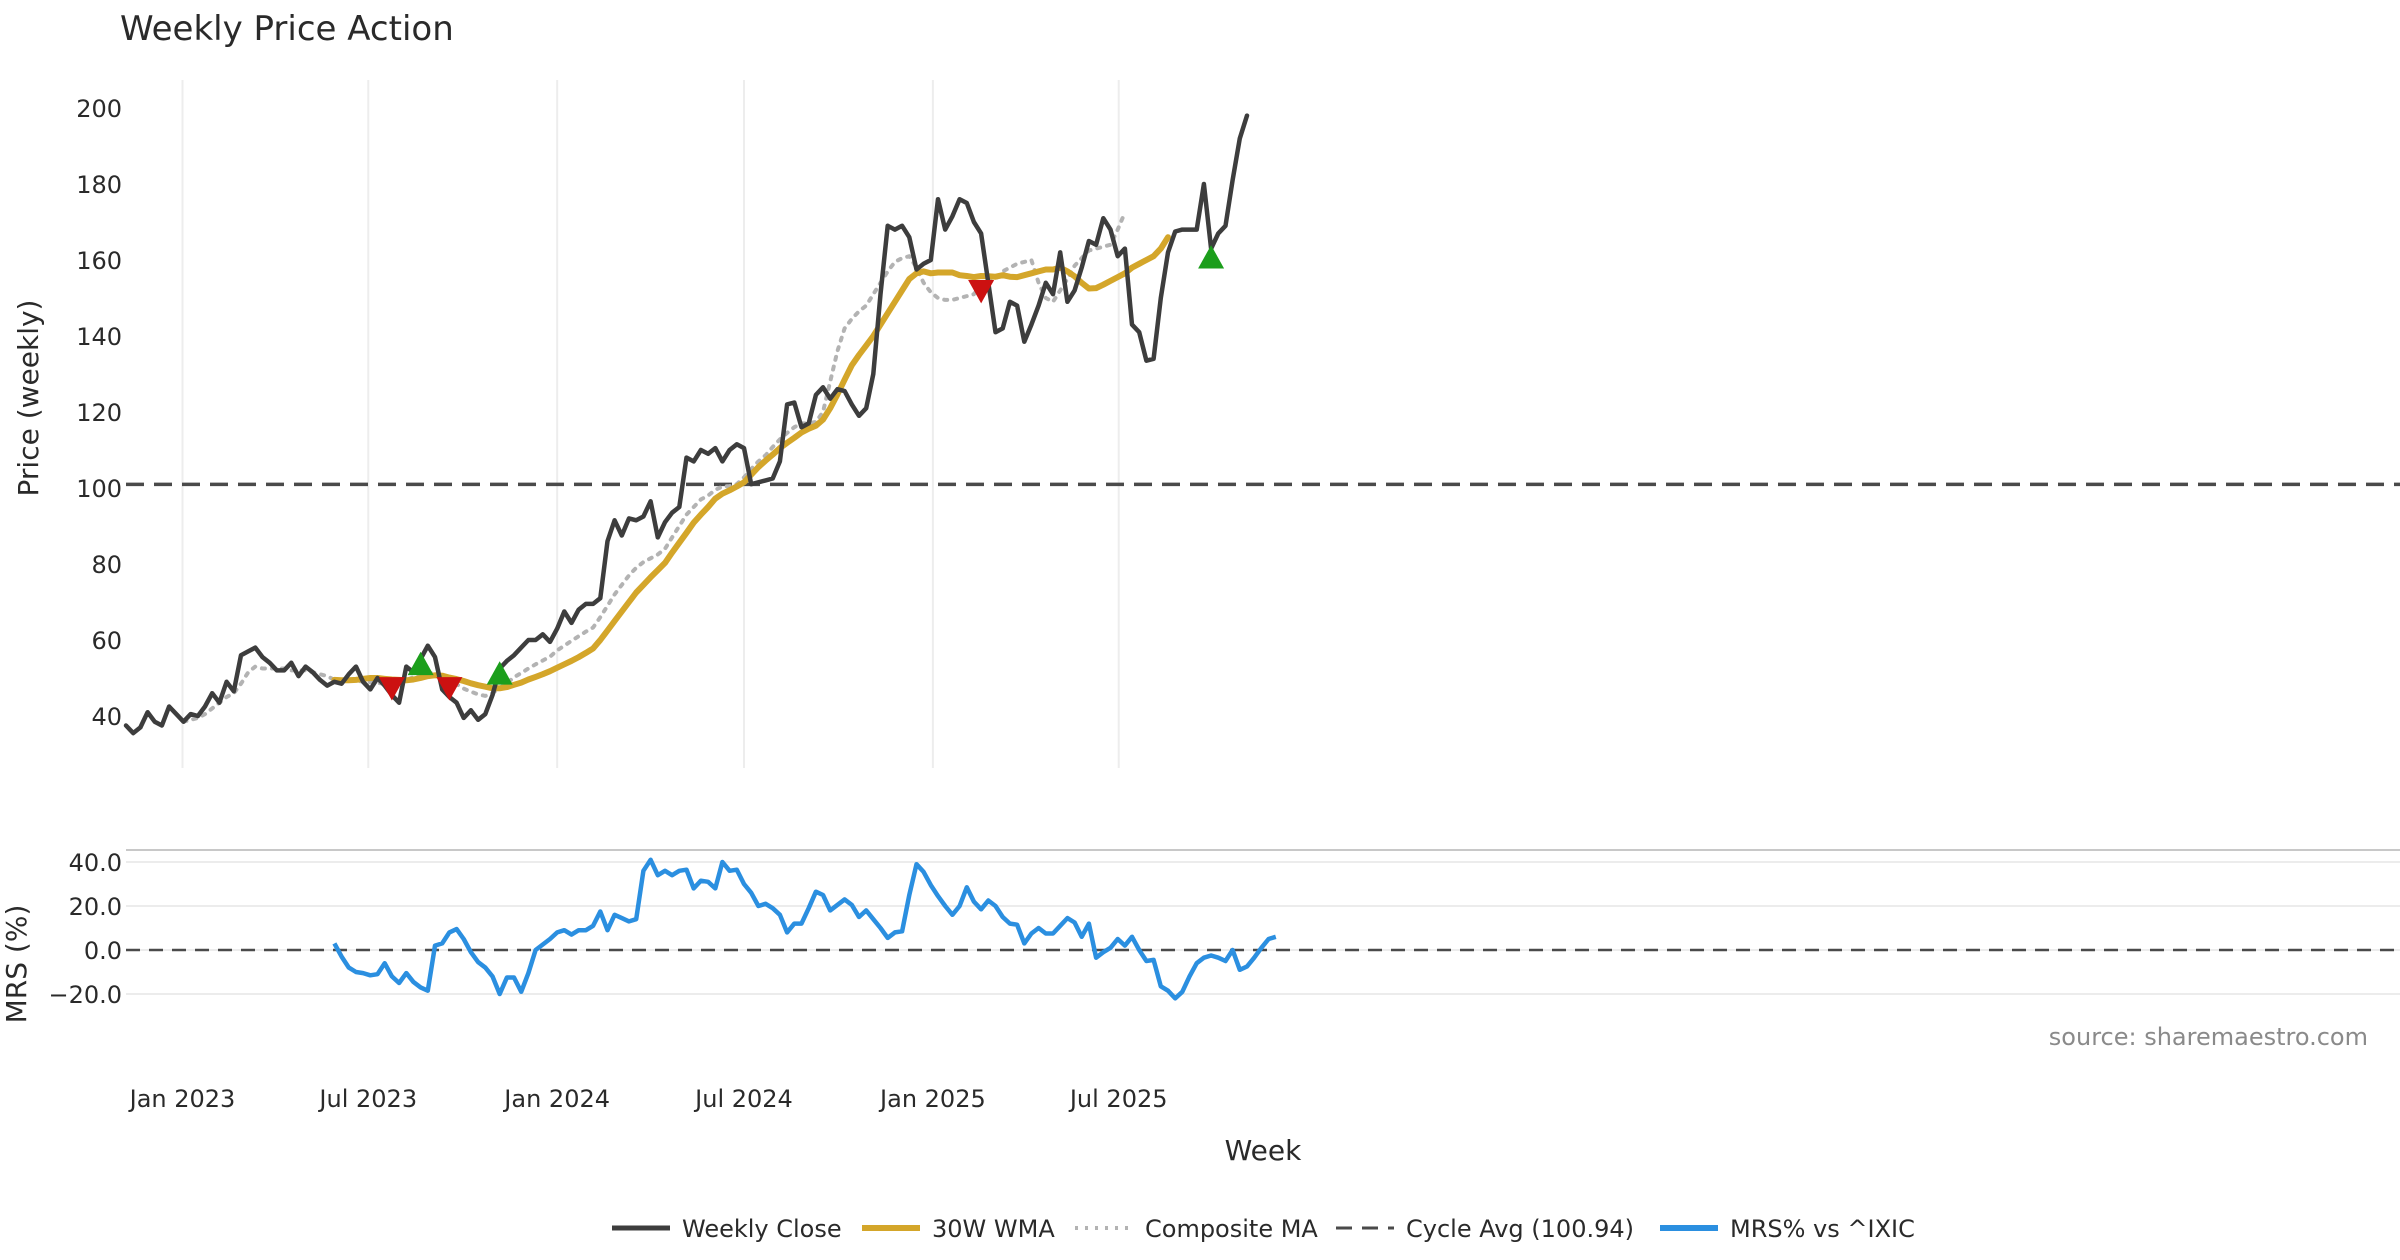  I want to click on legend-item: Composite MA, so click(1196, 1229).